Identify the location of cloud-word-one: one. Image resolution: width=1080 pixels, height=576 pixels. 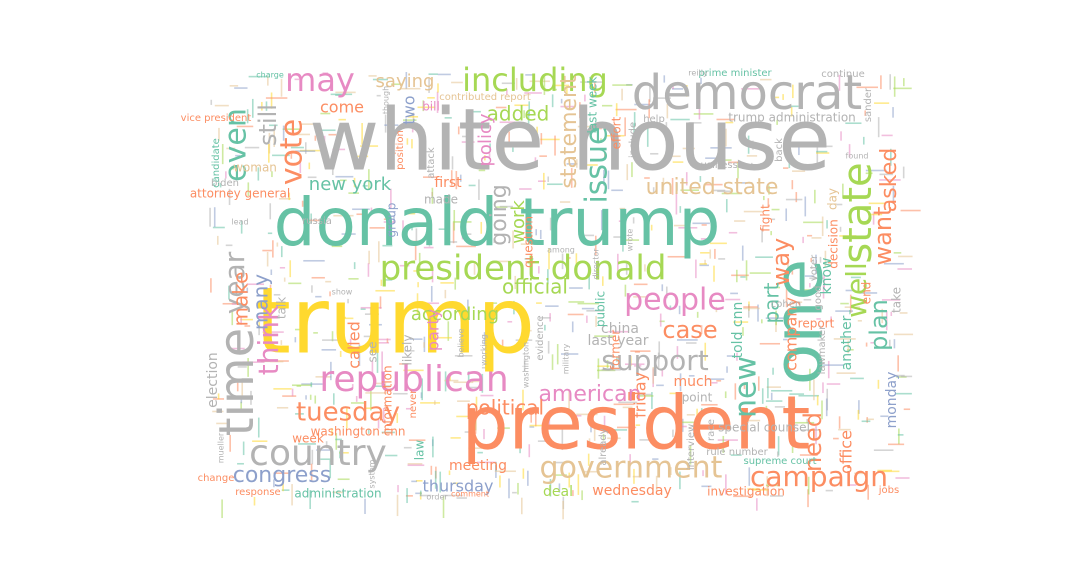
(799, 322).